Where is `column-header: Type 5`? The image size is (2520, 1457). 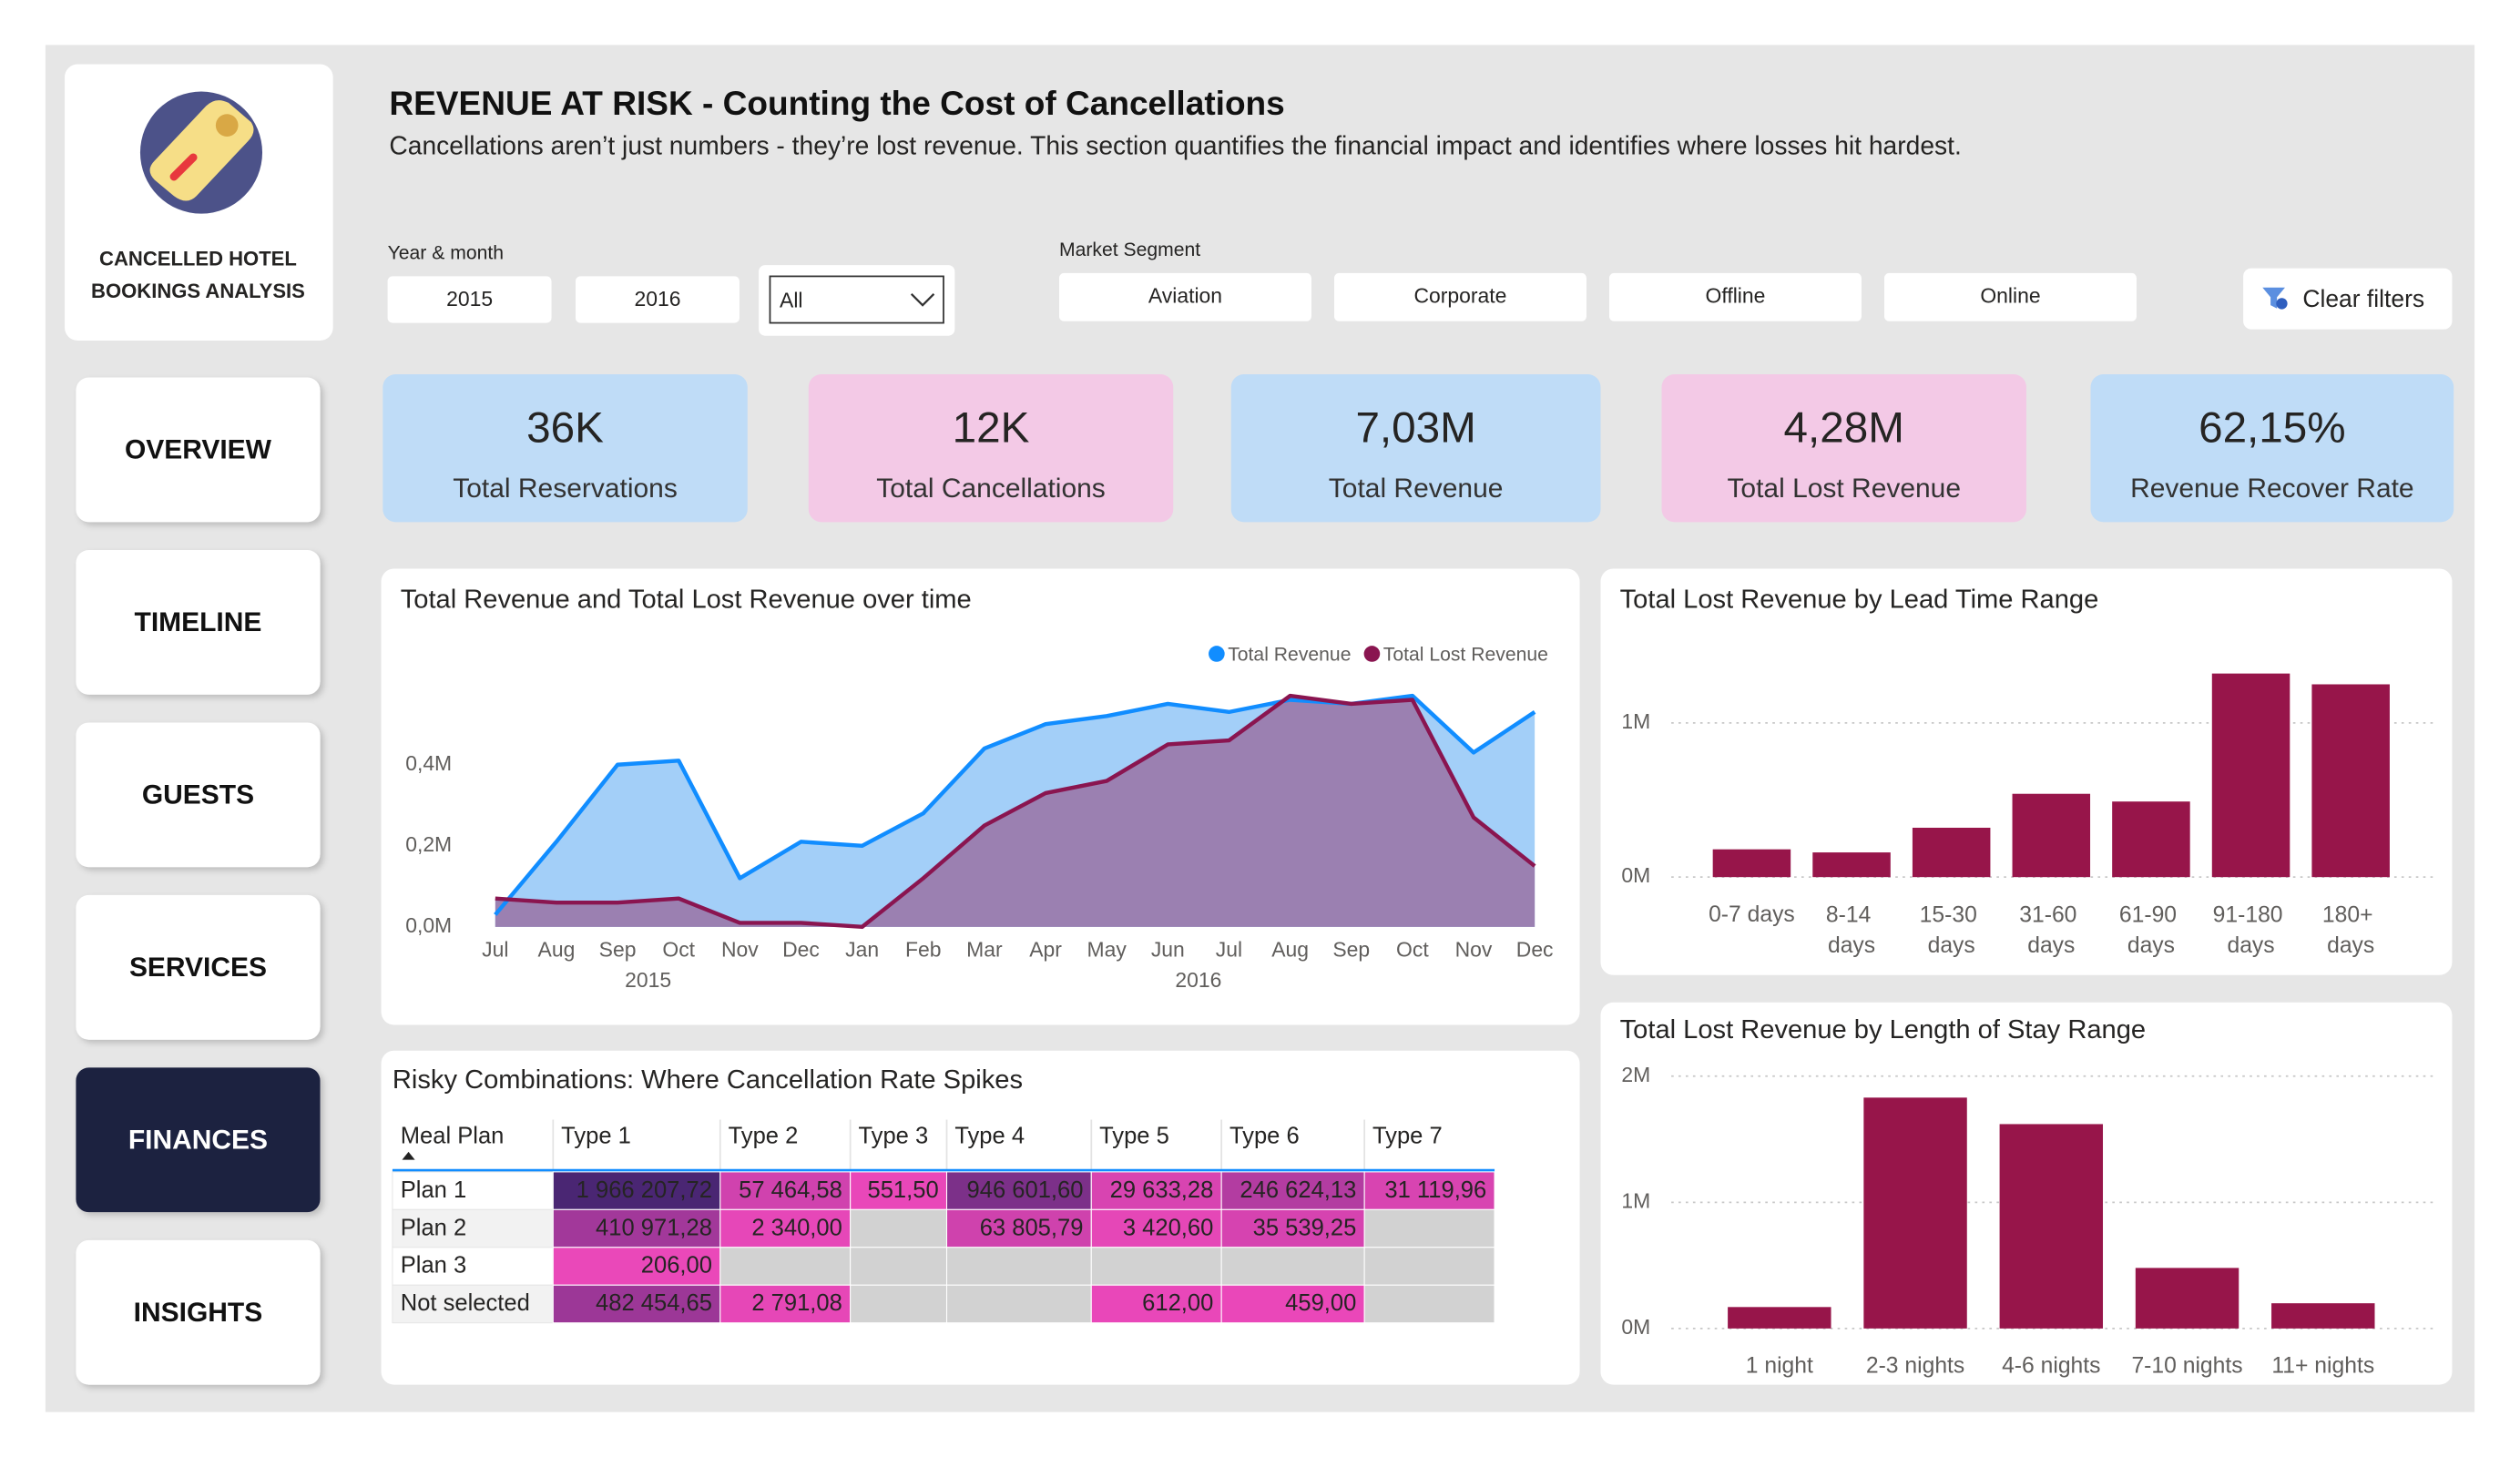
column-header: Type 5 is located at coordinates (1134, 1137).